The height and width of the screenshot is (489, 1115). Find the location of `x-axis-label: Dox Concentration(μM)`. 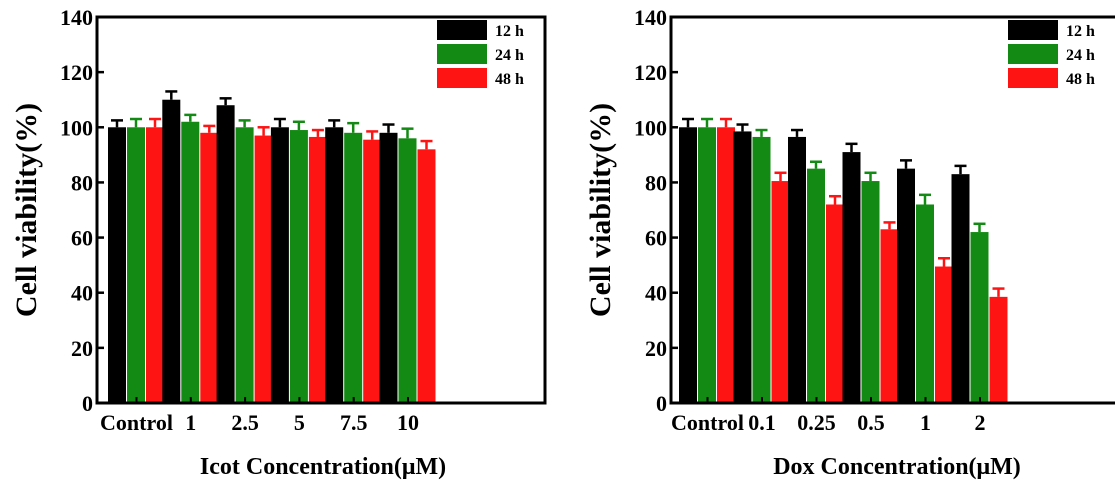

x-axis-label: Dox Concentration(μM) is located at coordinates (897, 467).